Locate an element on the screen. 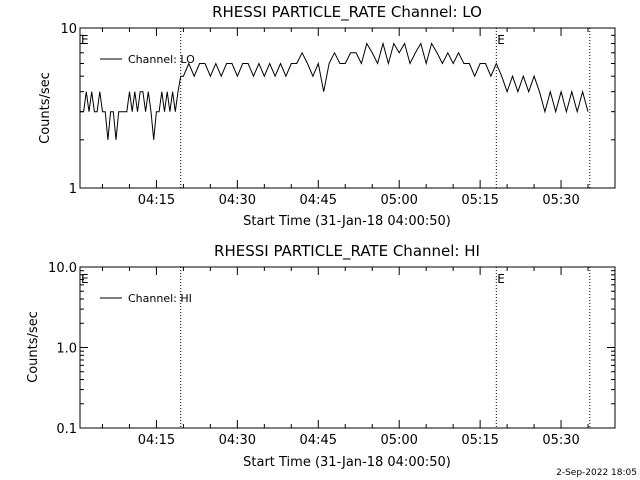  y-tick-label: 0.1 is located at coordinates (66, 429).